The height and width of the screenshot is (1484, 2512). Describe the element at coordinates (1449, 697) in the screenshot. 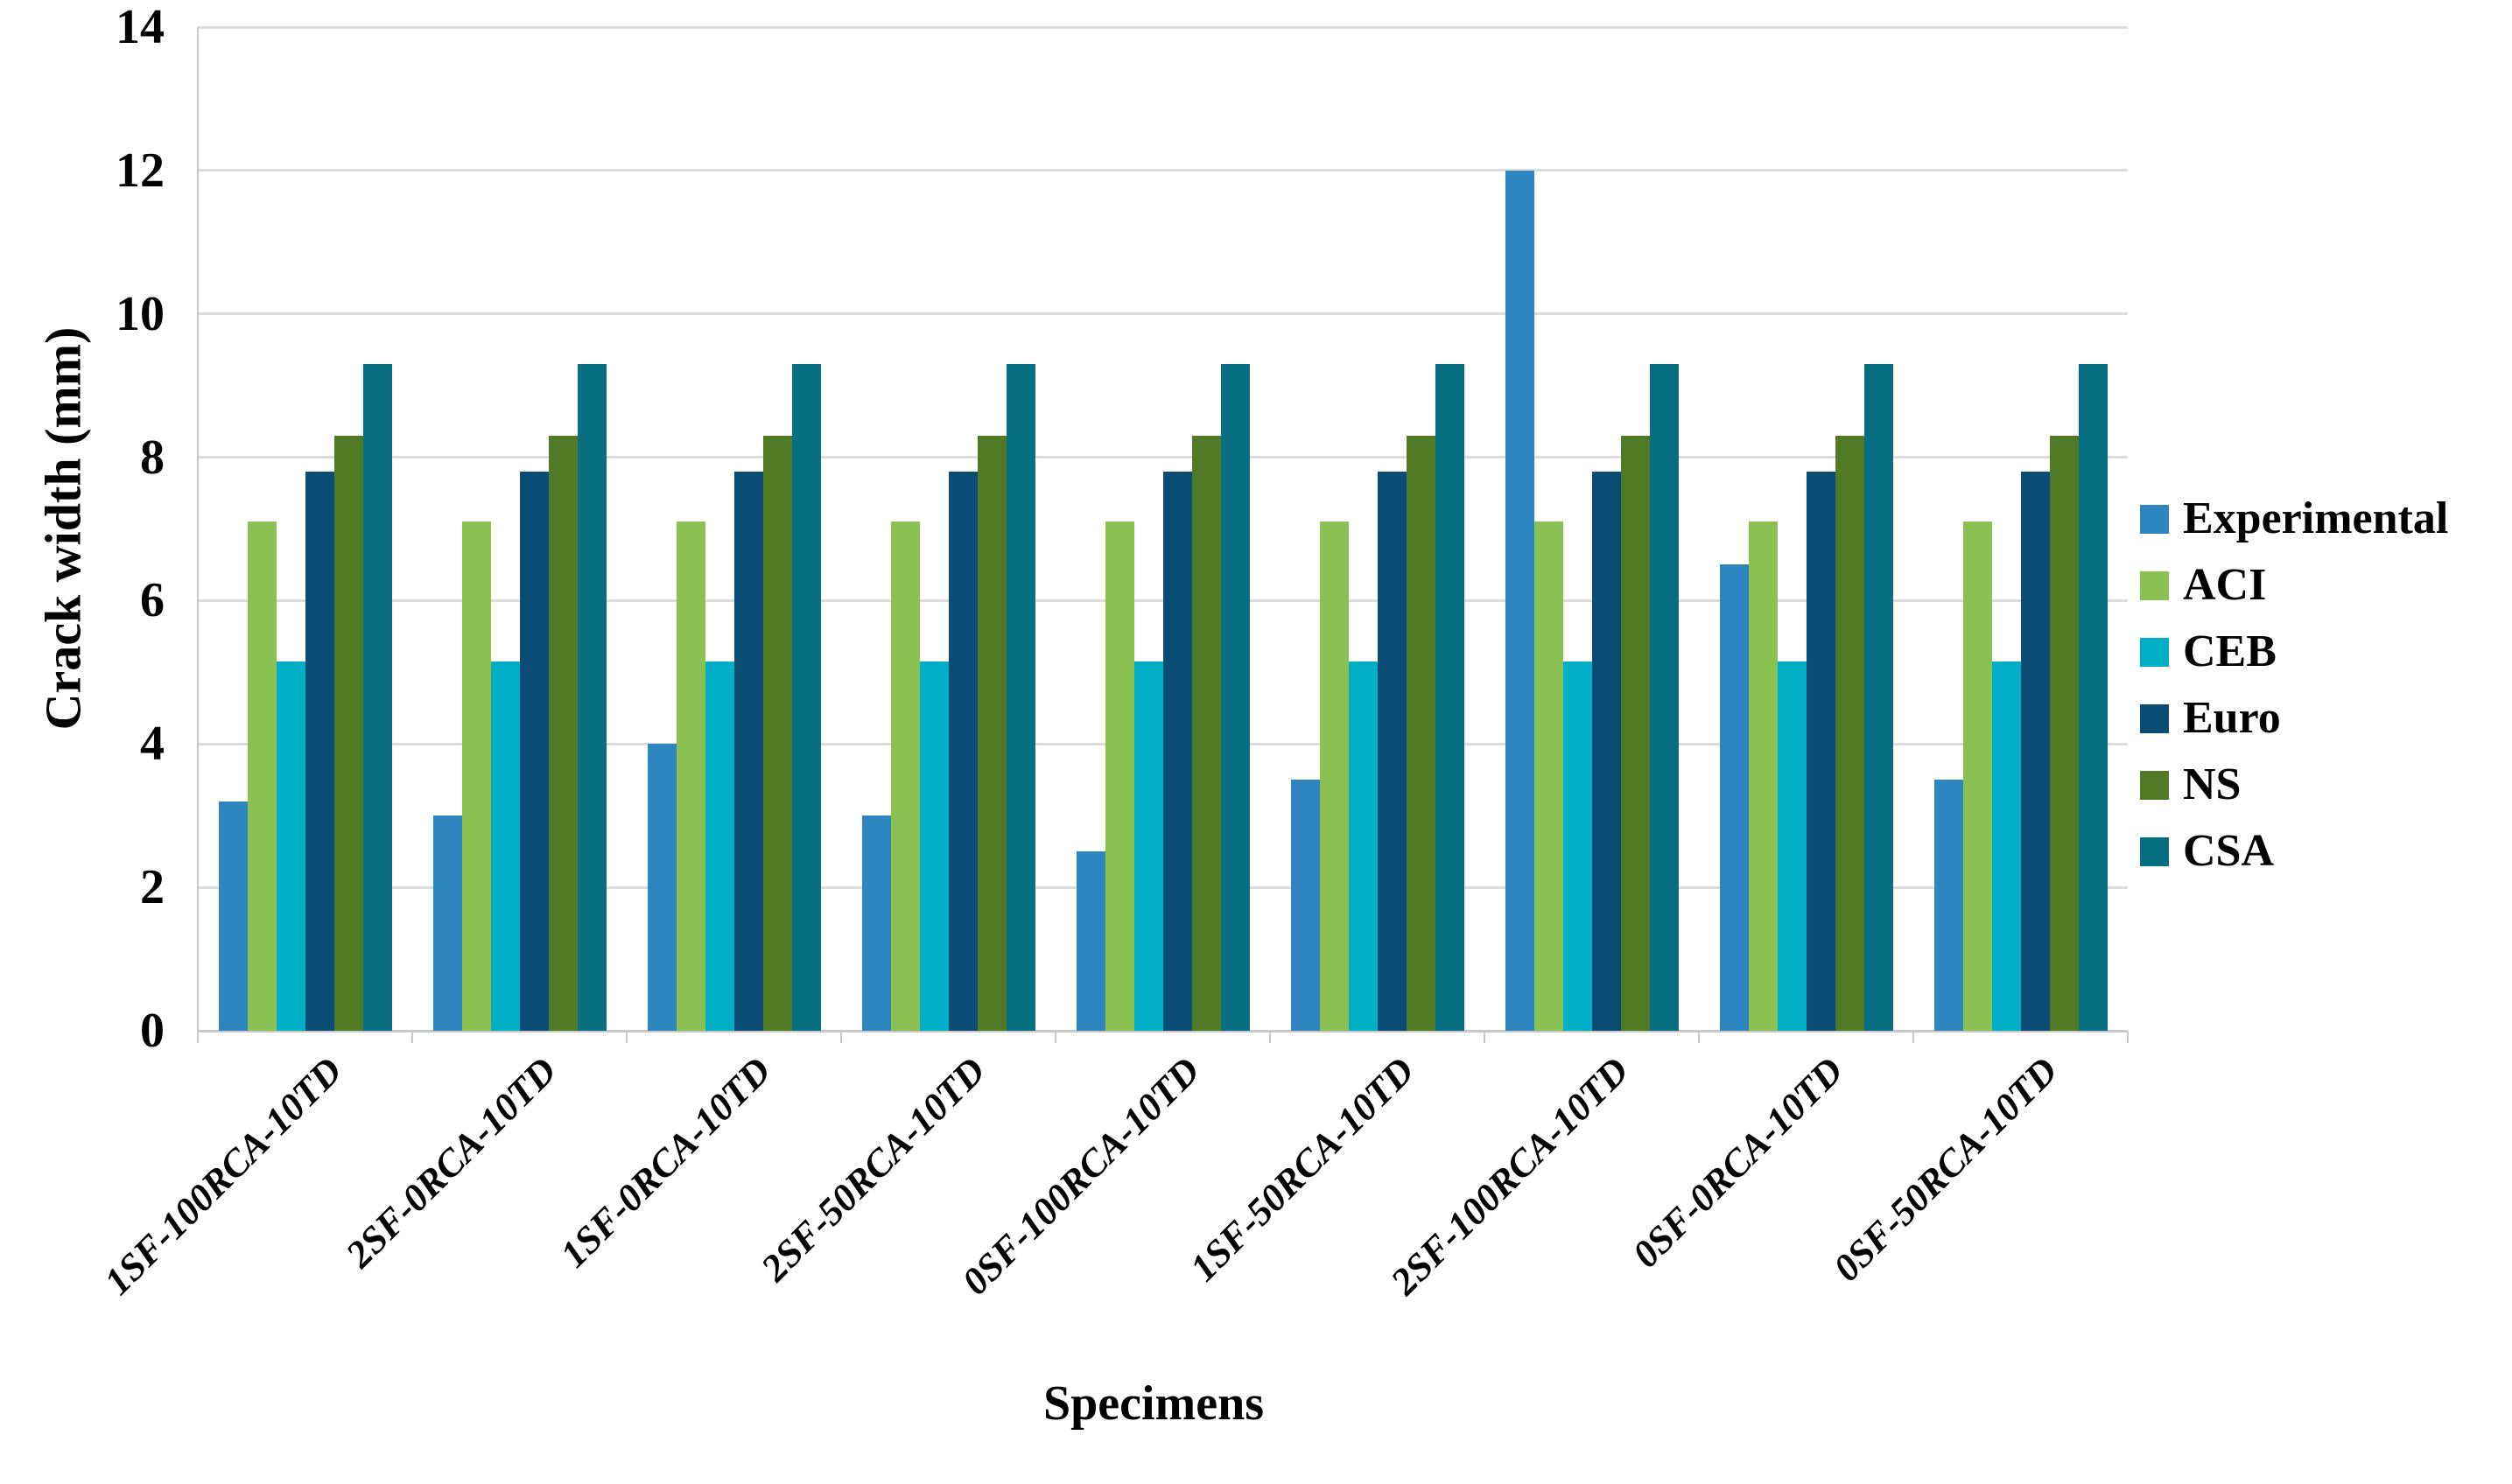

I see `bar-csa-1sf-50rca-10td` at that location.